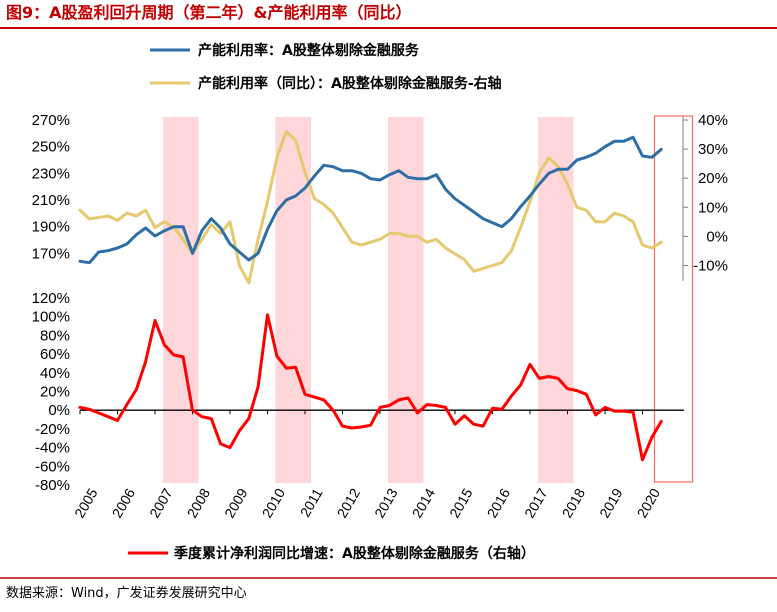 The height and width of the screenshot is (612, 777). Describe the element at coordinates (386, 502) in the screenshot. I see `x-tick-label-year: 2013` at that location.